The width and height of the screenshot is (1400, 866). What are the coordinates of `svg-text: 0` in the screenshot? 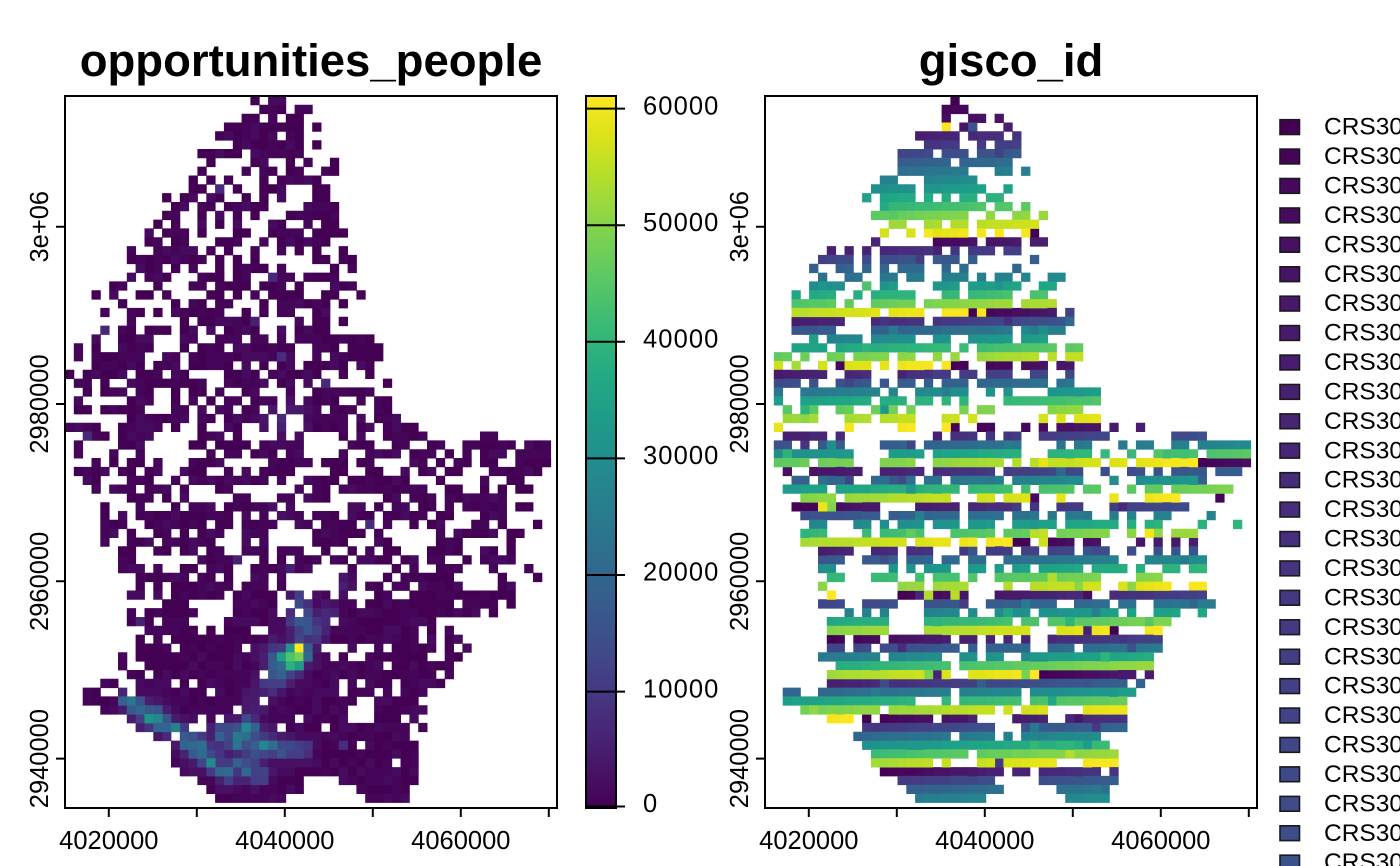 It's located at (650, 804).